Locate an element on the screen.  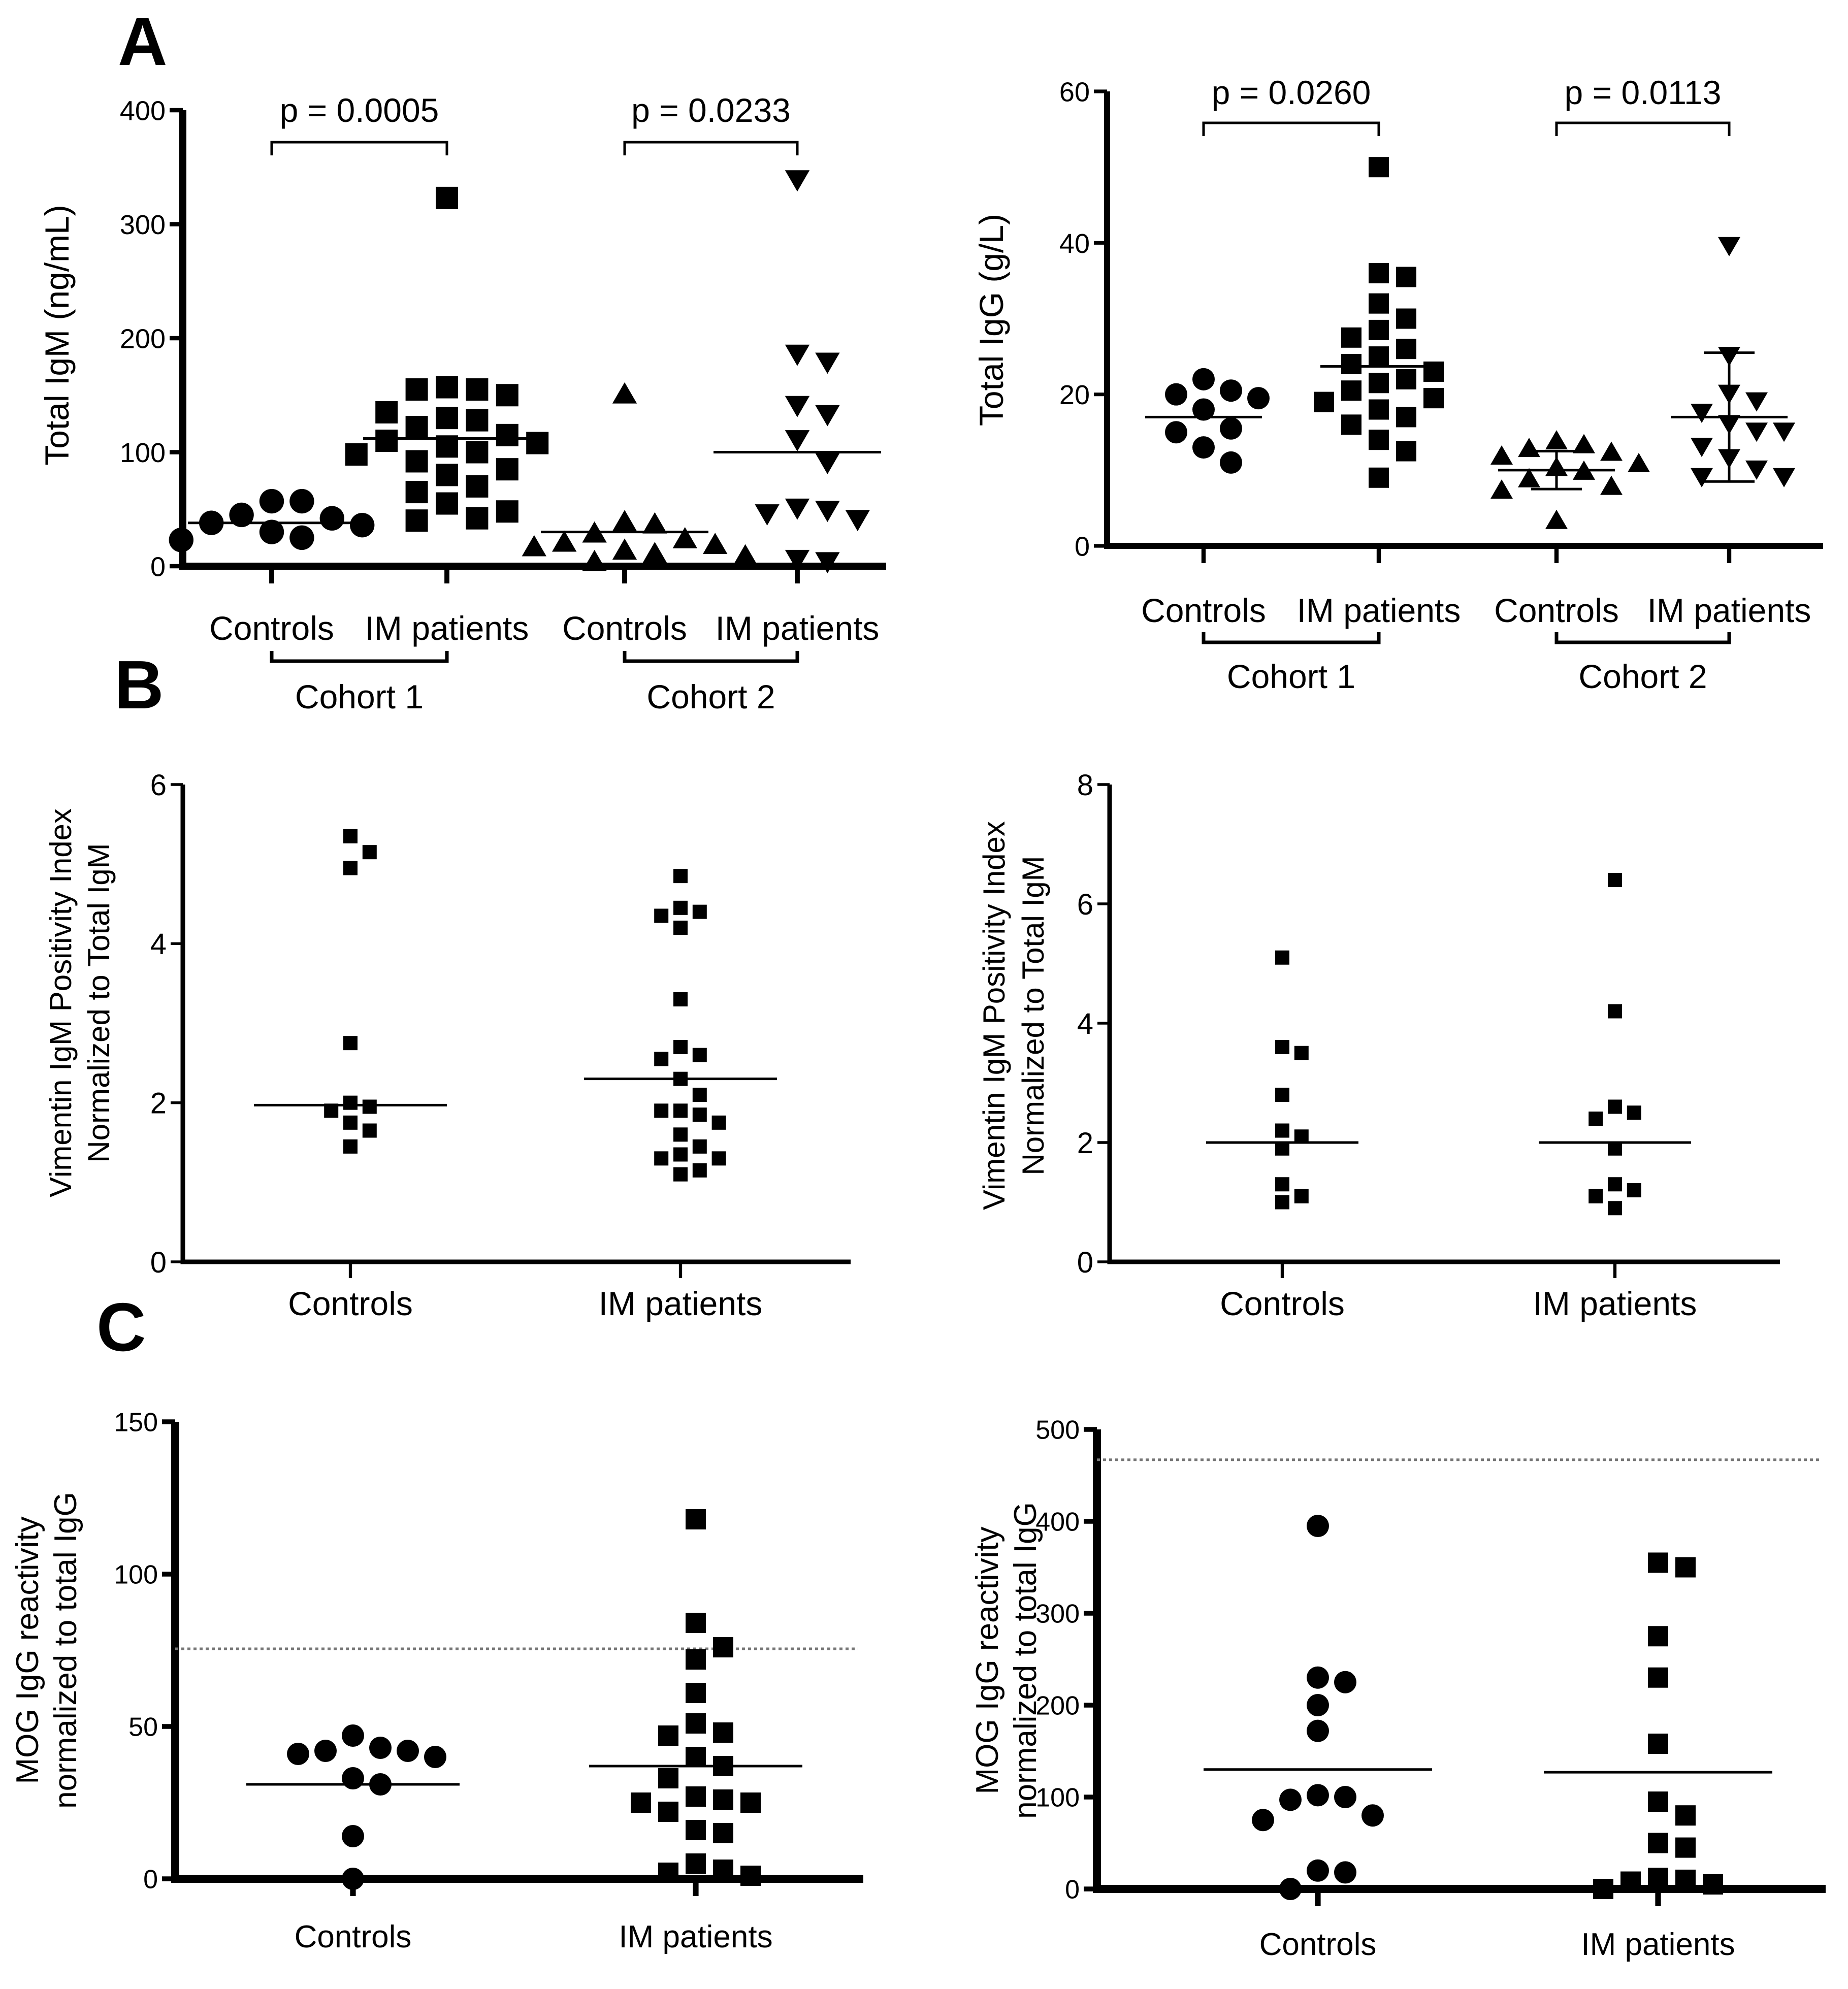
panel-2-y-tick-label: 40 is located at coordinates (1074, 244).